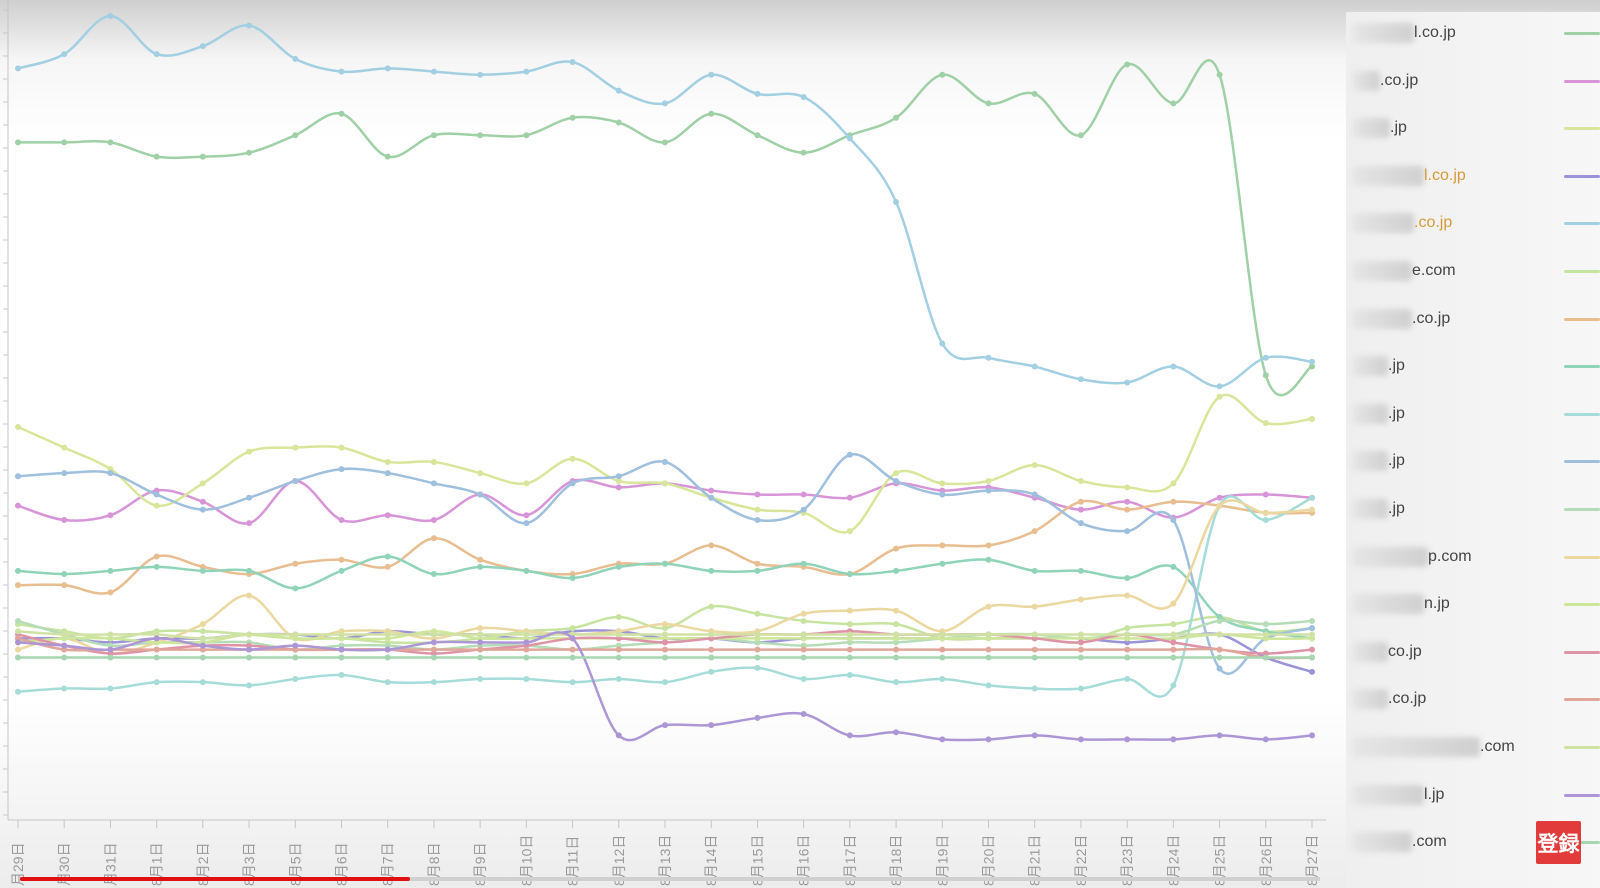 This screenshot has height=888, width=1600. I want to click on x-tick-label: 8月23日, so click(1127, 860).